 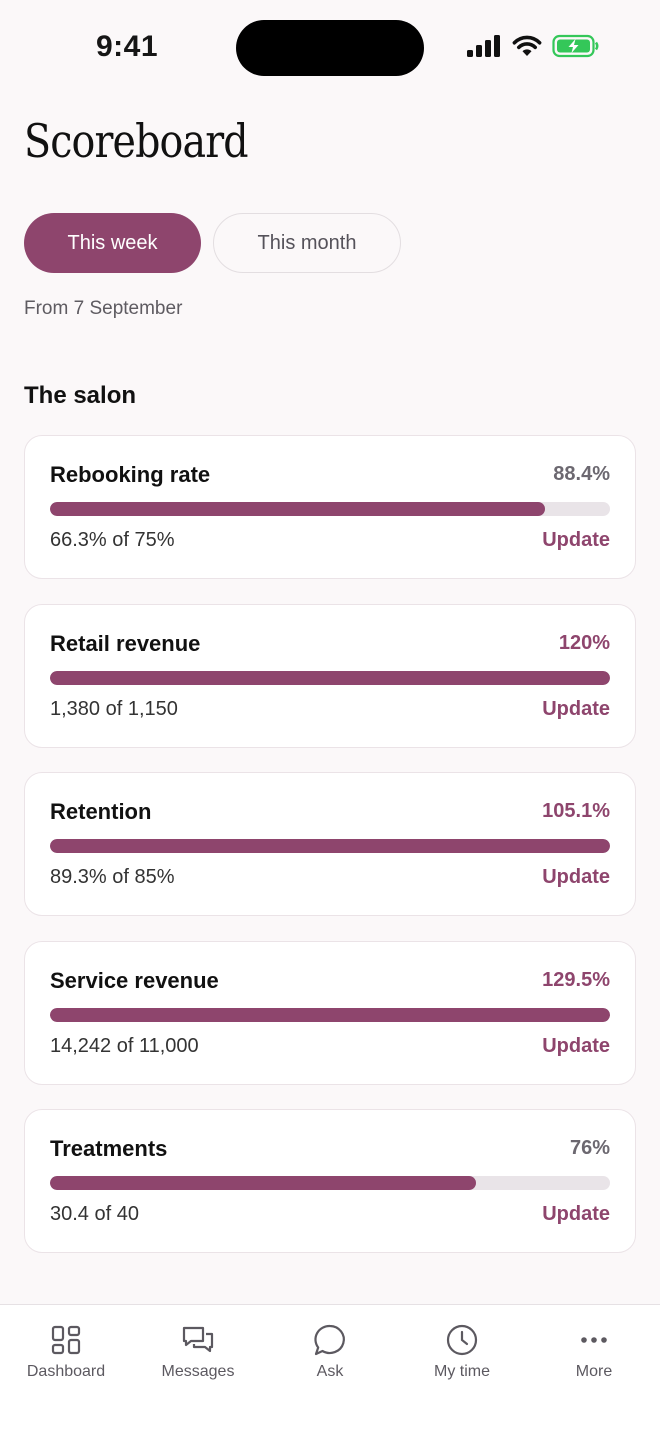 What do you see at coordinates (527, 48) in the screenshot?
I see `wifi-icon` at bounding box center [527, 48].